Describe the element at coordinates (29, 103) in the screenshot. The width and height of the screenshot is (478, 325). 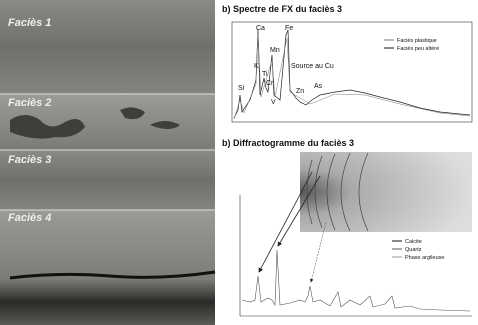
I see `photo-label: Faciès 2` at that location.